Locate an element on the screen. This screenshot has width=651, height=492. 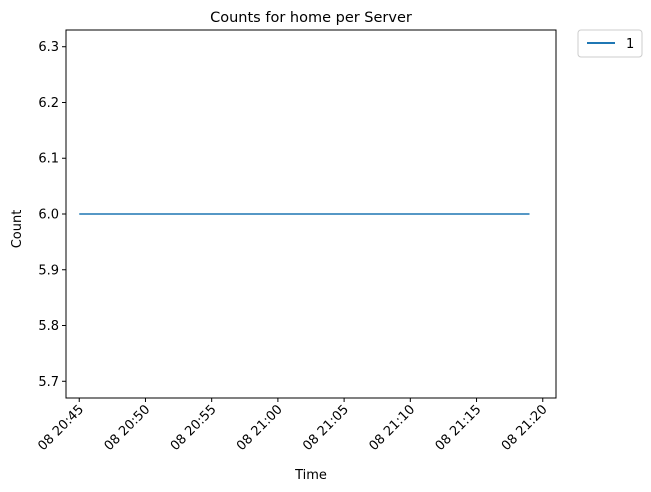
y-axis-label: Count is located at coordinates (17, 229).